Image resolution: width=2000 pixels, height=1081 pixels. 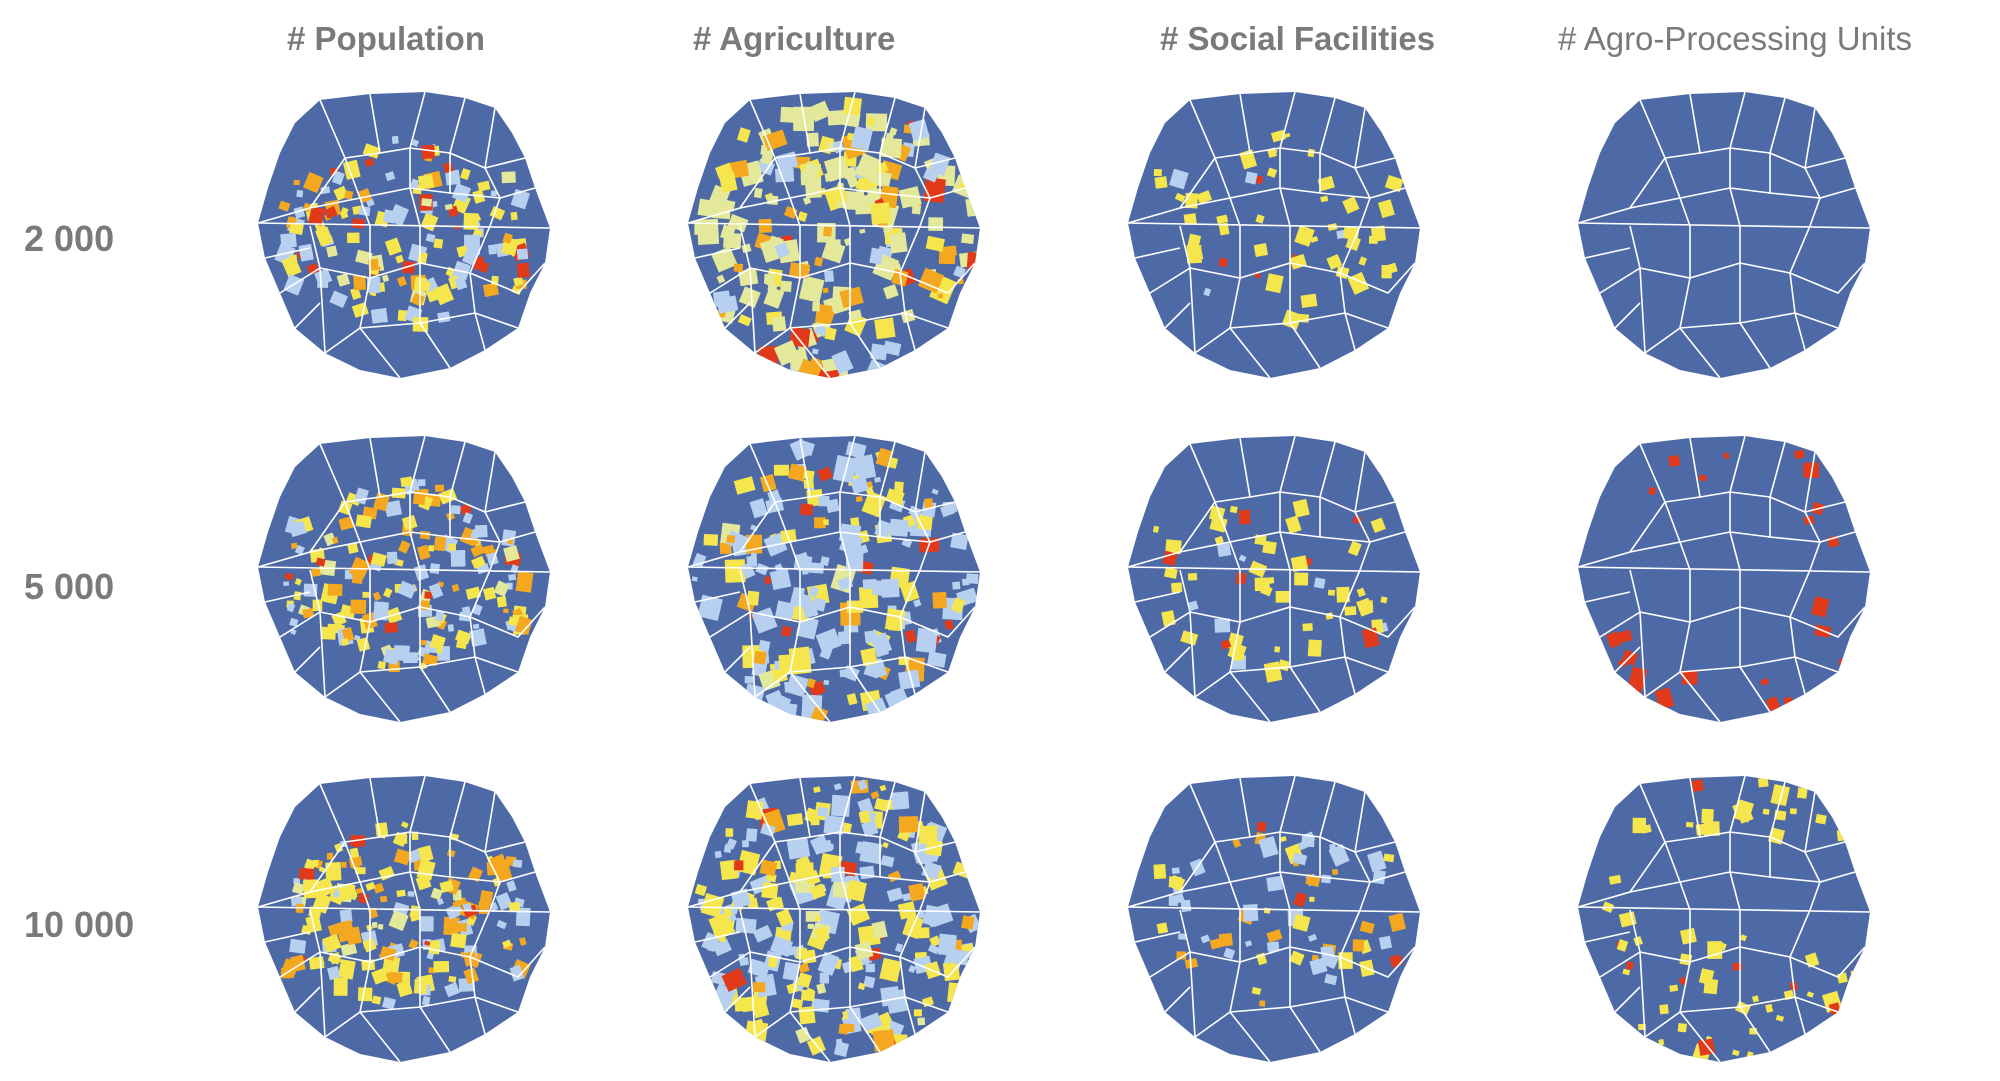 I want to click on map-population-2000, so click(x=410, y=238).